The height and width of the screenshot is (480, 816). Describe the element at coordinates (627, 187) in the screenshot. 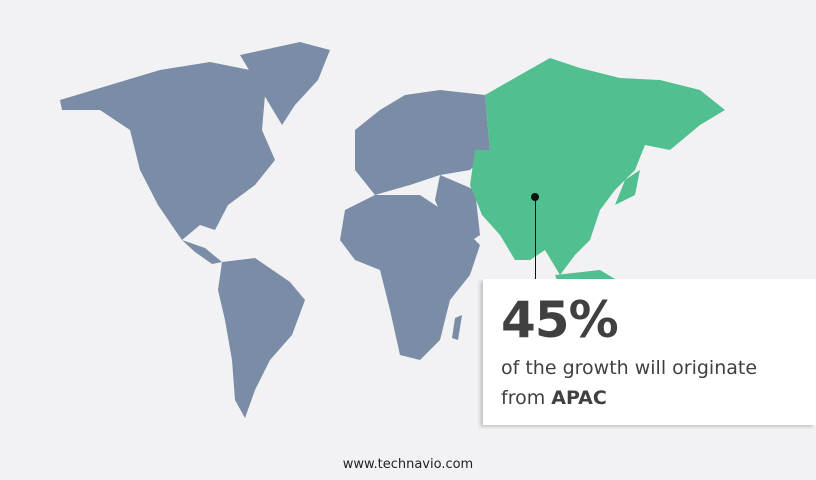

I see `japan` at that location.